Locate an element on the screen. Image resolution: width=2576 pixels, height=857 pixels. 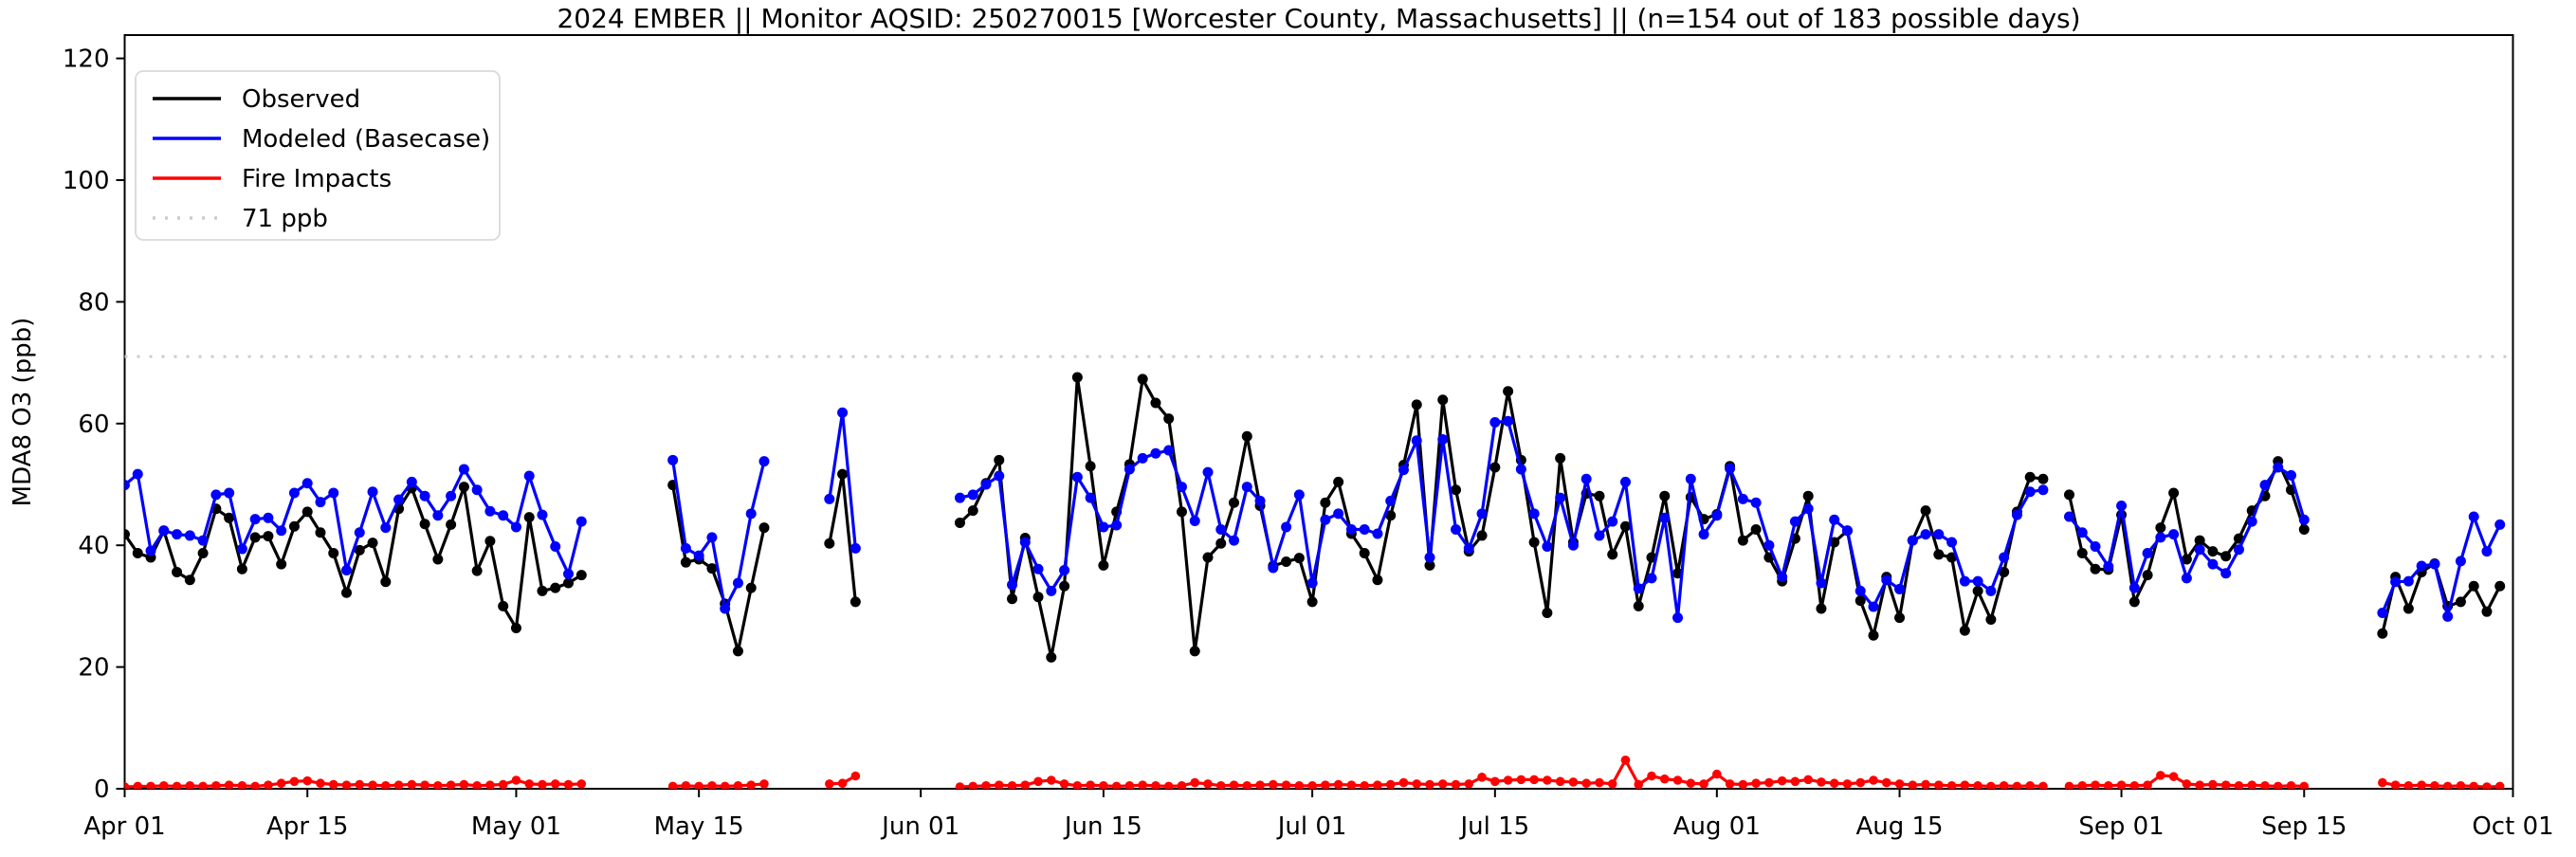
y-tick-label: 40 is located at coordinates (93, 546).